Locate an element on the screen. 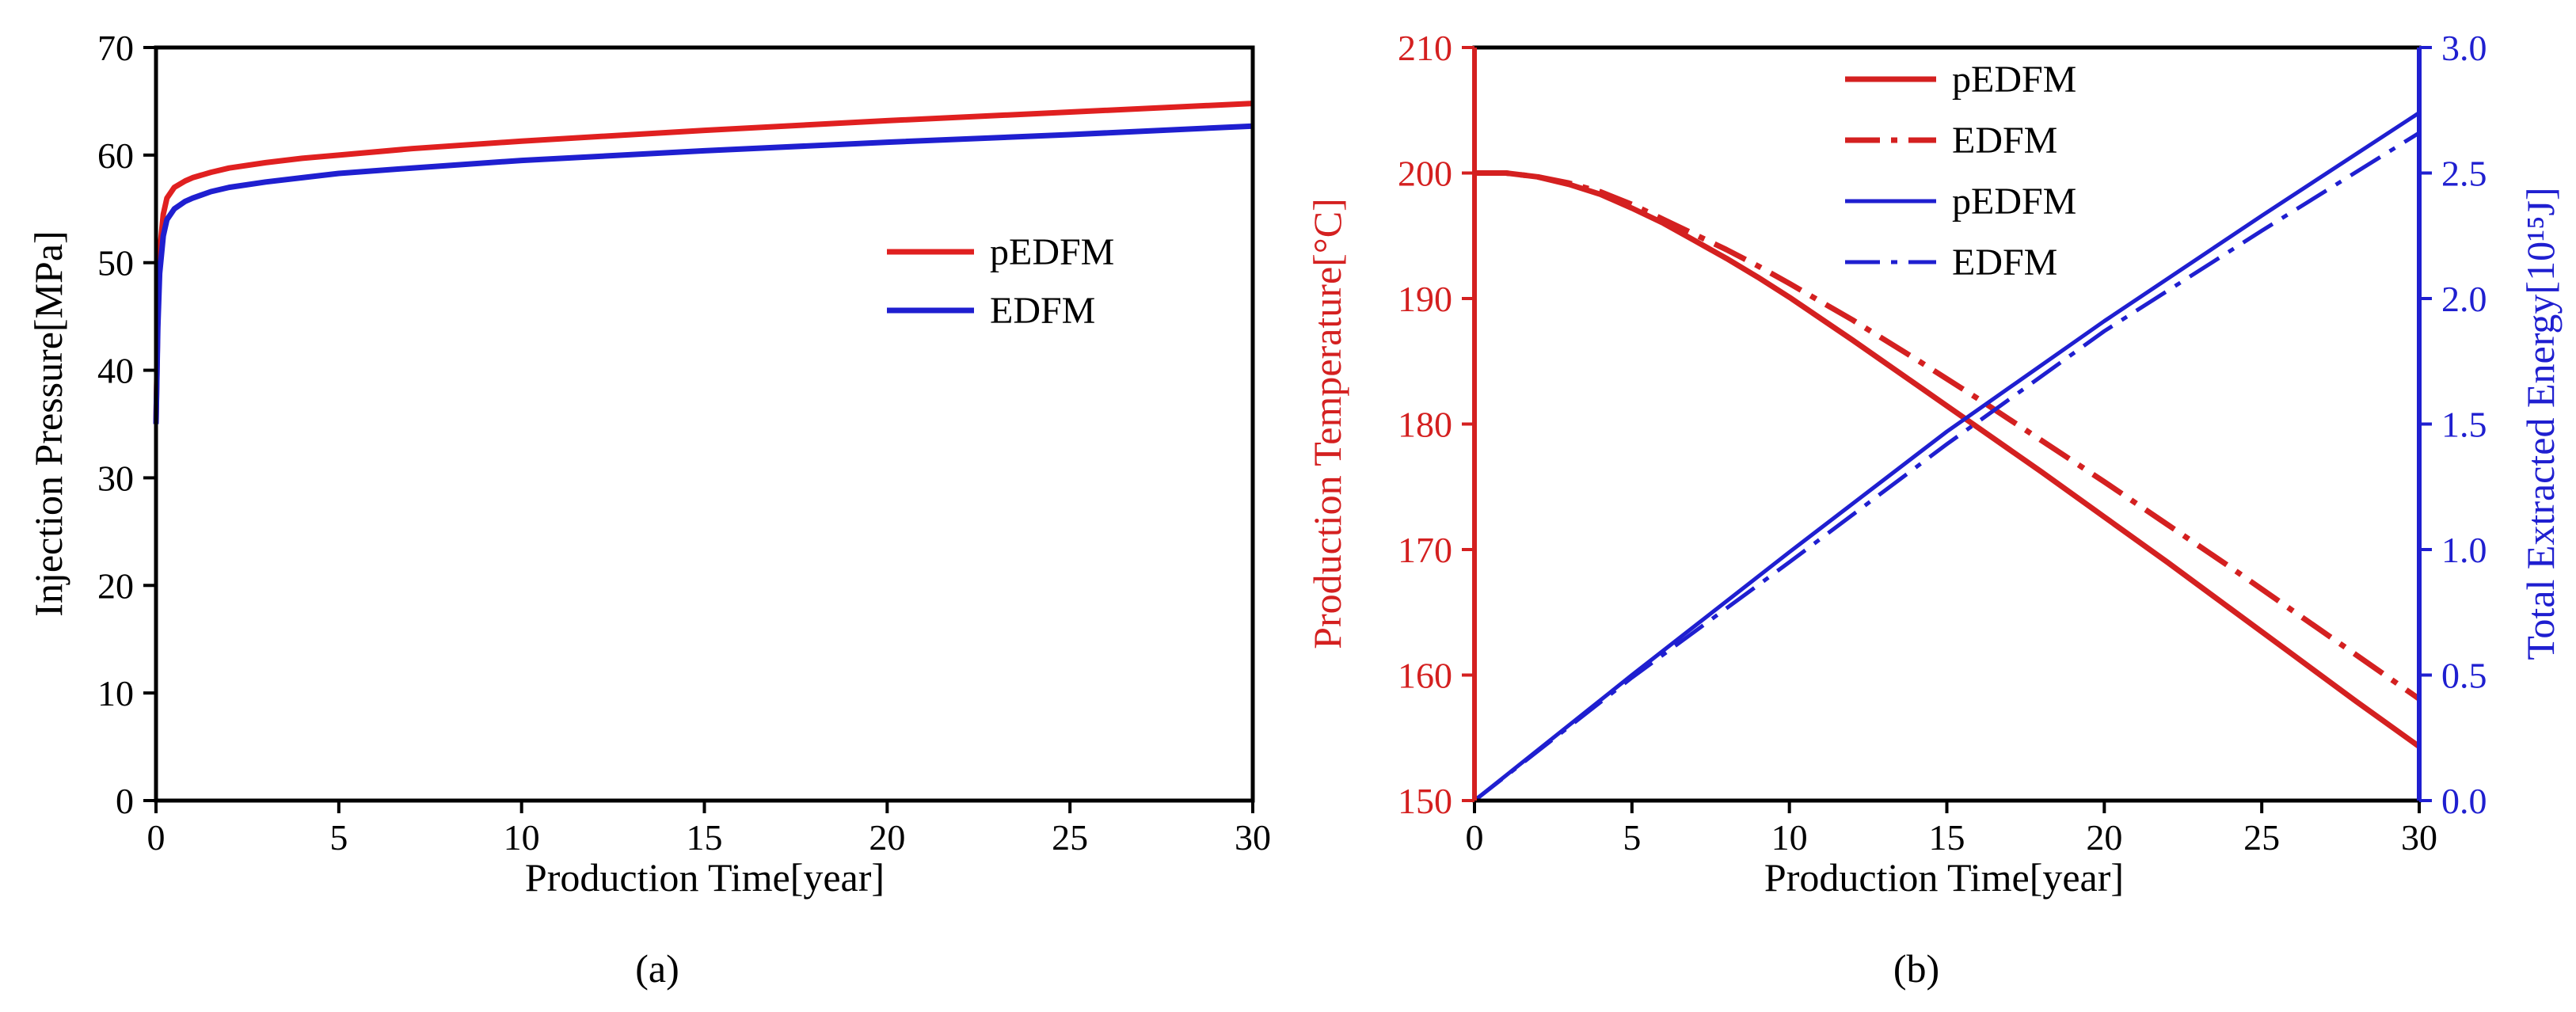 Image resolution: width=2576 pixels, height=1012 pixels. b-right-y-tick-label: 2.5 is located at coordinates (2464, 174).